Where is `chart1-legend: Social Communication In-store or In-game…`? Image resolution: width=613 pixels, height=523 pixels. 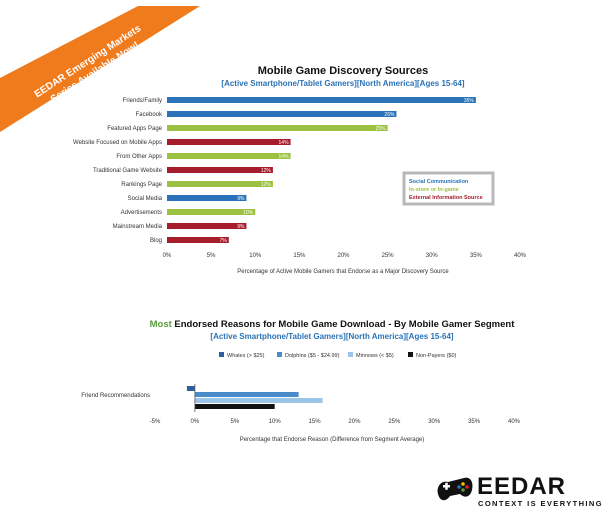
chart1-legend: Social Communication In-store or In-game… is located at coordinates (448, 188).